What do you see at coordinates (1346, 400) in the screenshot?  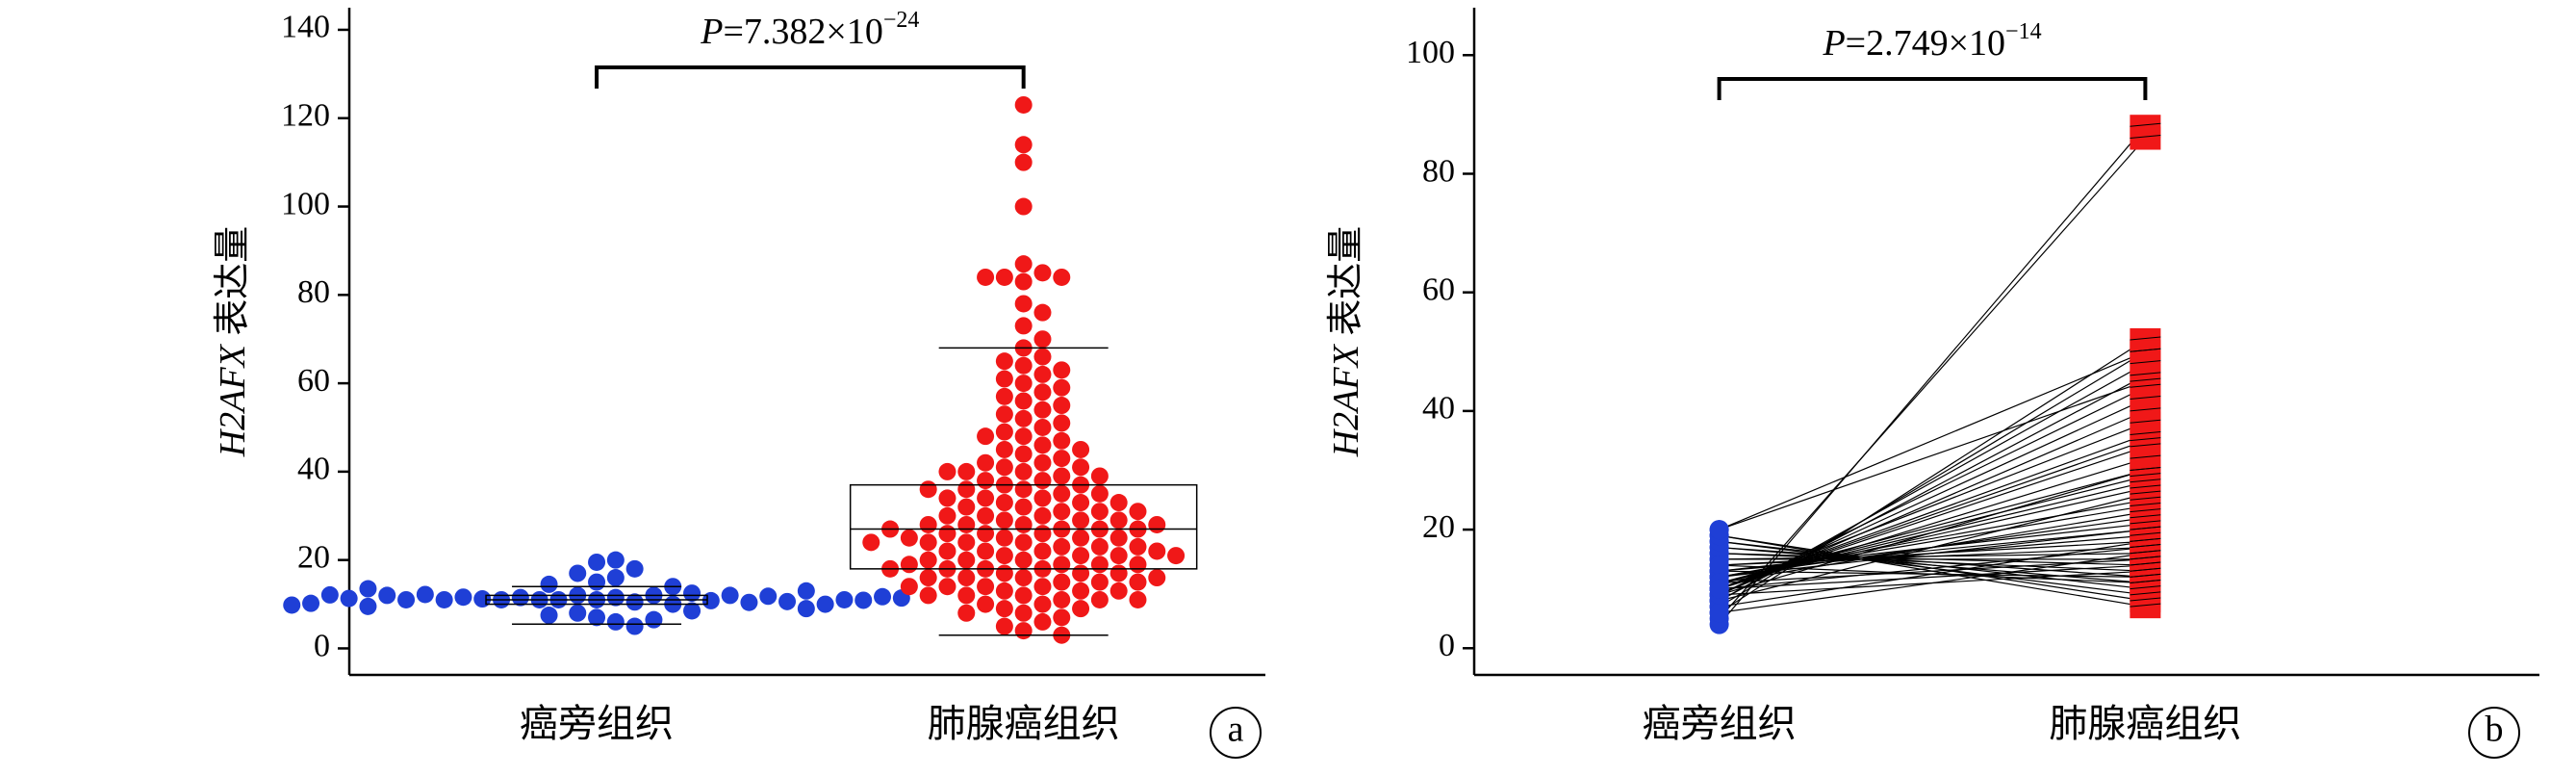 I see `gene-name: H2AFX` at bounding box center [1346, 400].